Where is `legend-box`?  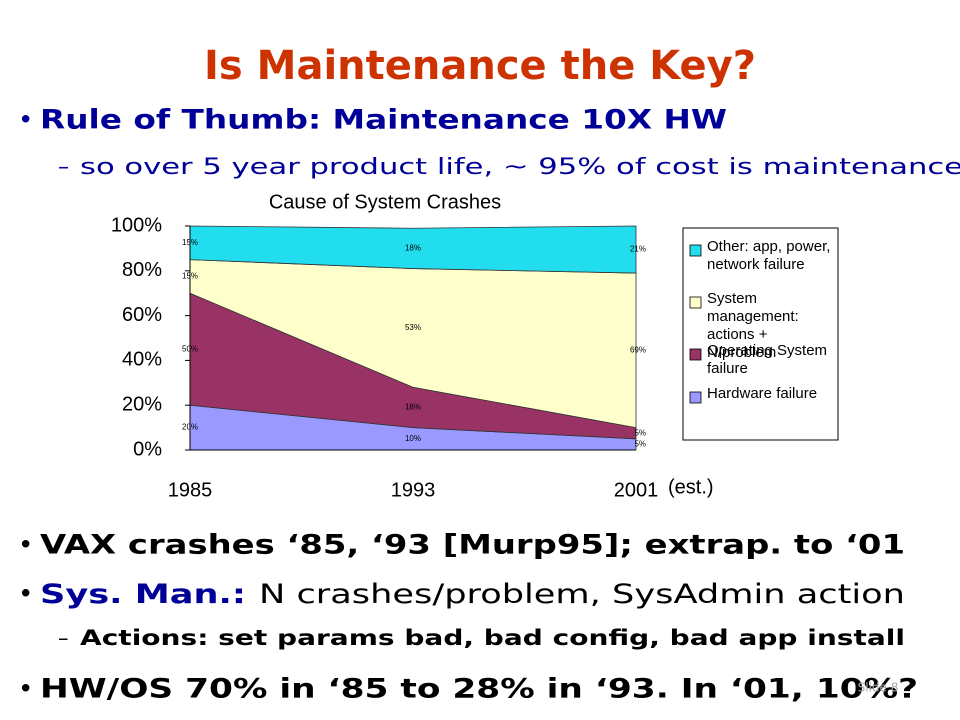
legend-box is located at coordinates (760, 334).